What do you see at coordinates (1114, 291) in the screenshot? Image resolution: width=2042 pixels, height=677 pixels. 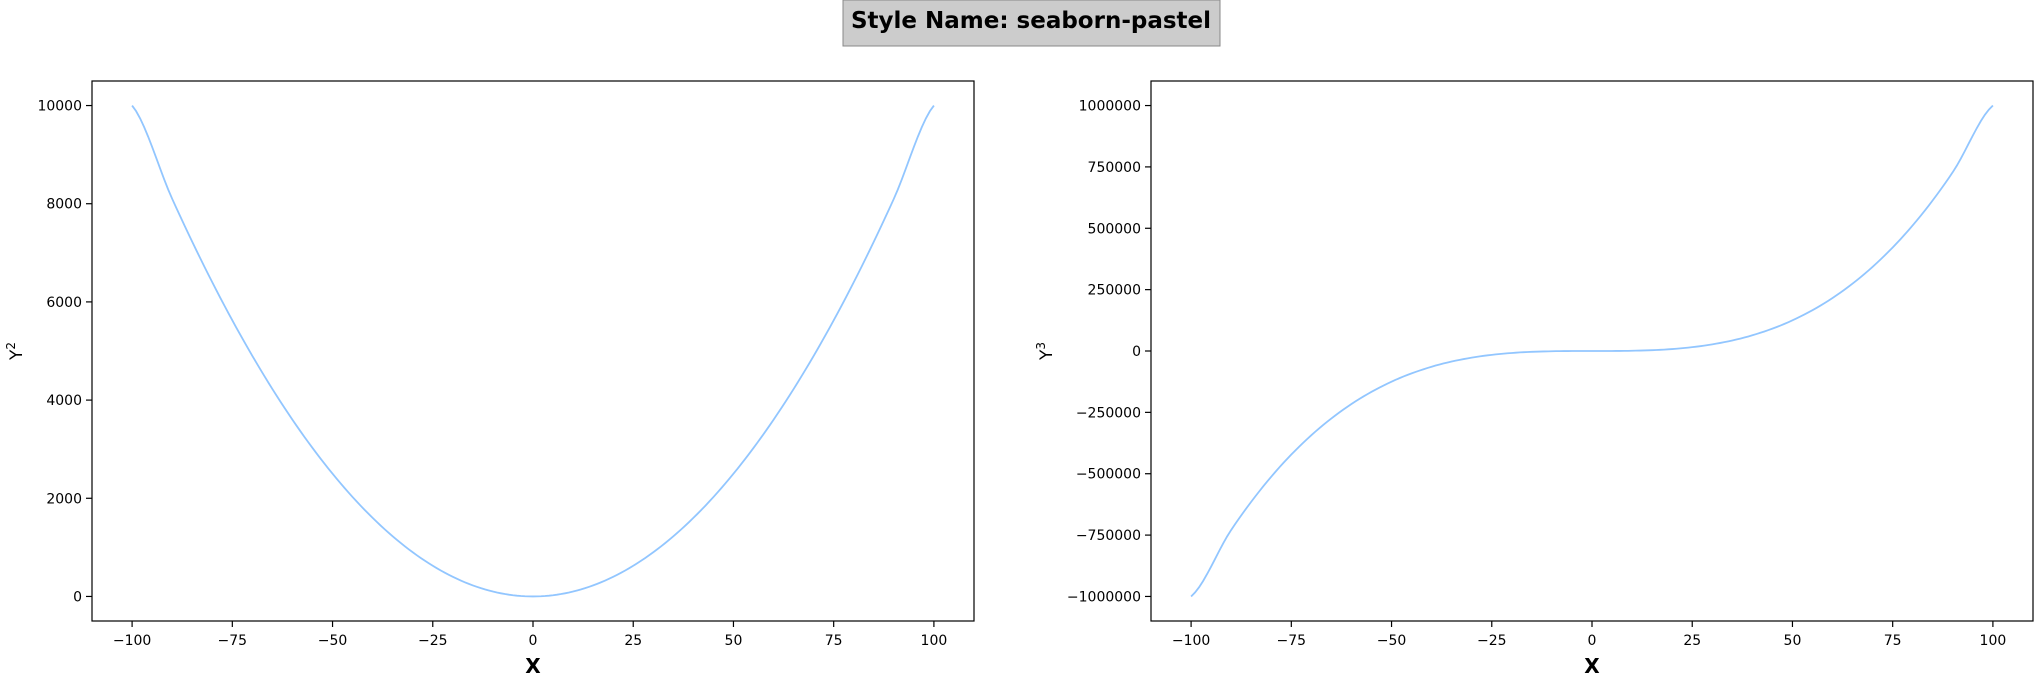 I see `y-tick-label: 250000` at bounding box center [1114, 291].